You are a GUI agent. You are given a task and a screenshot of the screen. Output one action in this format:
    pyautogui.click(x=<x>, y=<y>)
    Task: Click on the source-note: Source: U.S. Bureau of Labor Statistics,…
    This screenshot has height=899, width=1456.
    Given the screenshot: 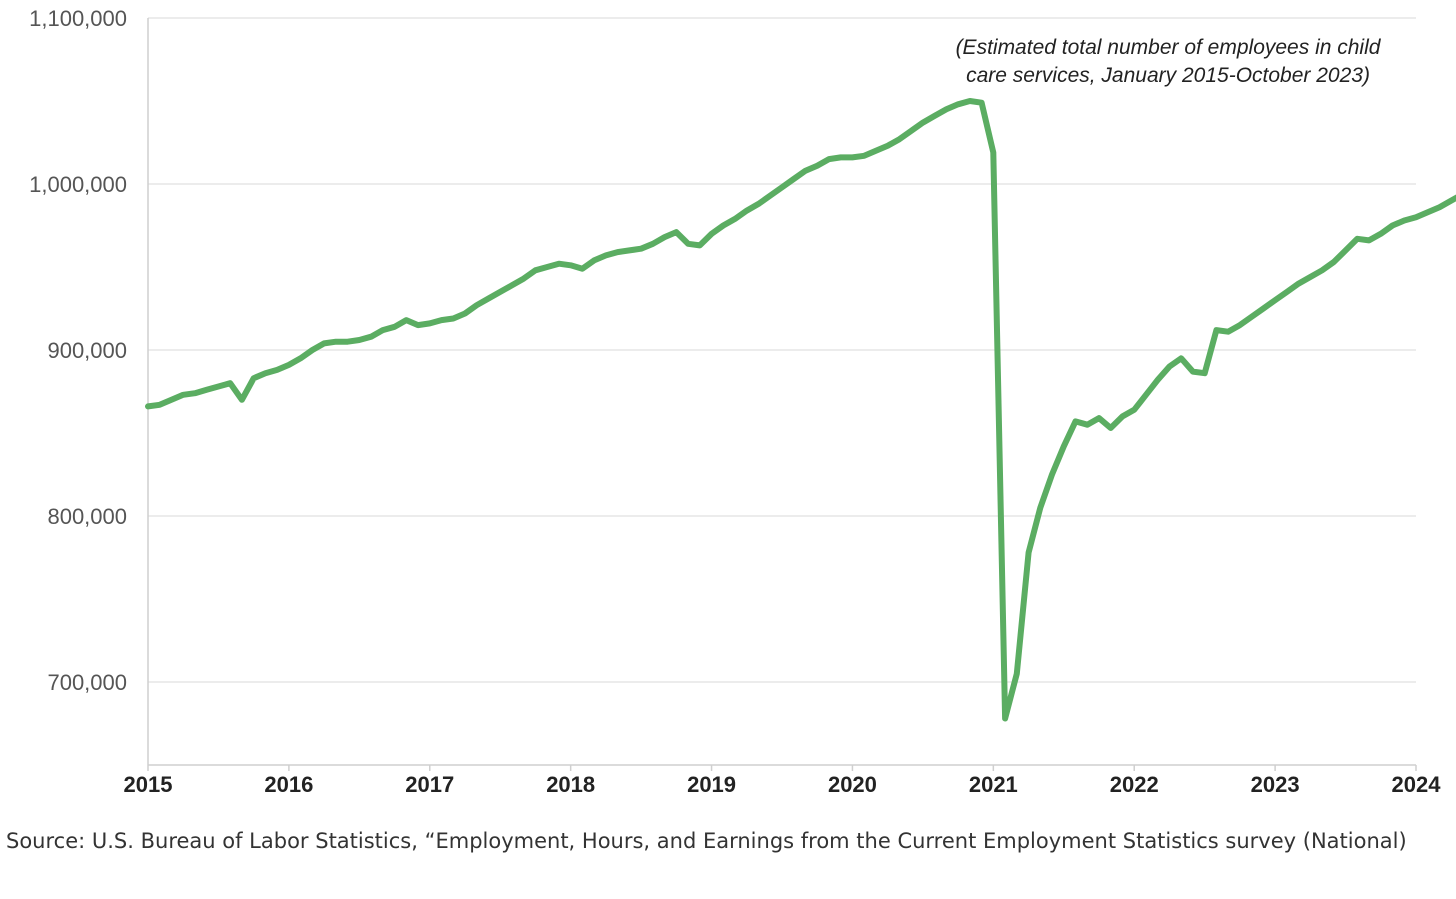 What is the action you would take?
    pyautogui.click(x=706, y=841)
    